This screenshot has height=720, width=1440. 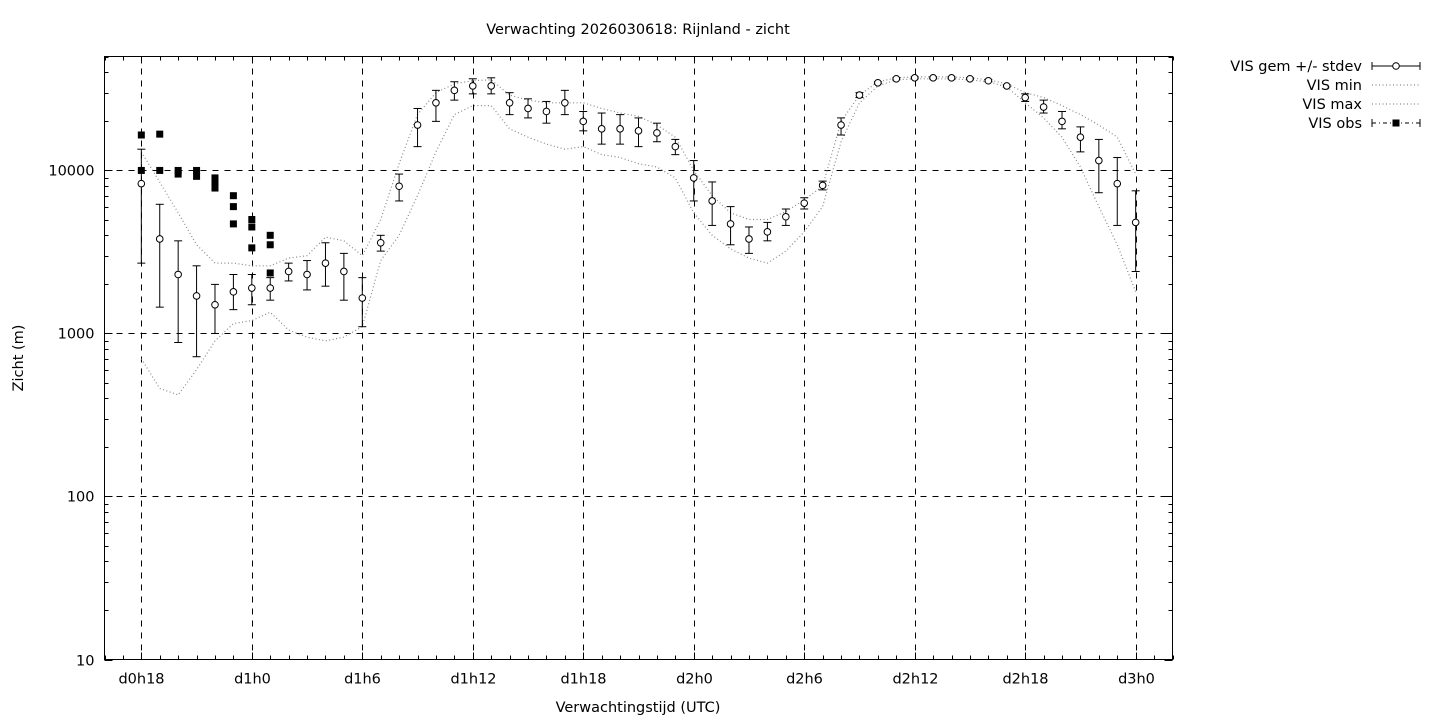 I want to click on x-tick-label: d2h18, so click(x=1025, y=680).